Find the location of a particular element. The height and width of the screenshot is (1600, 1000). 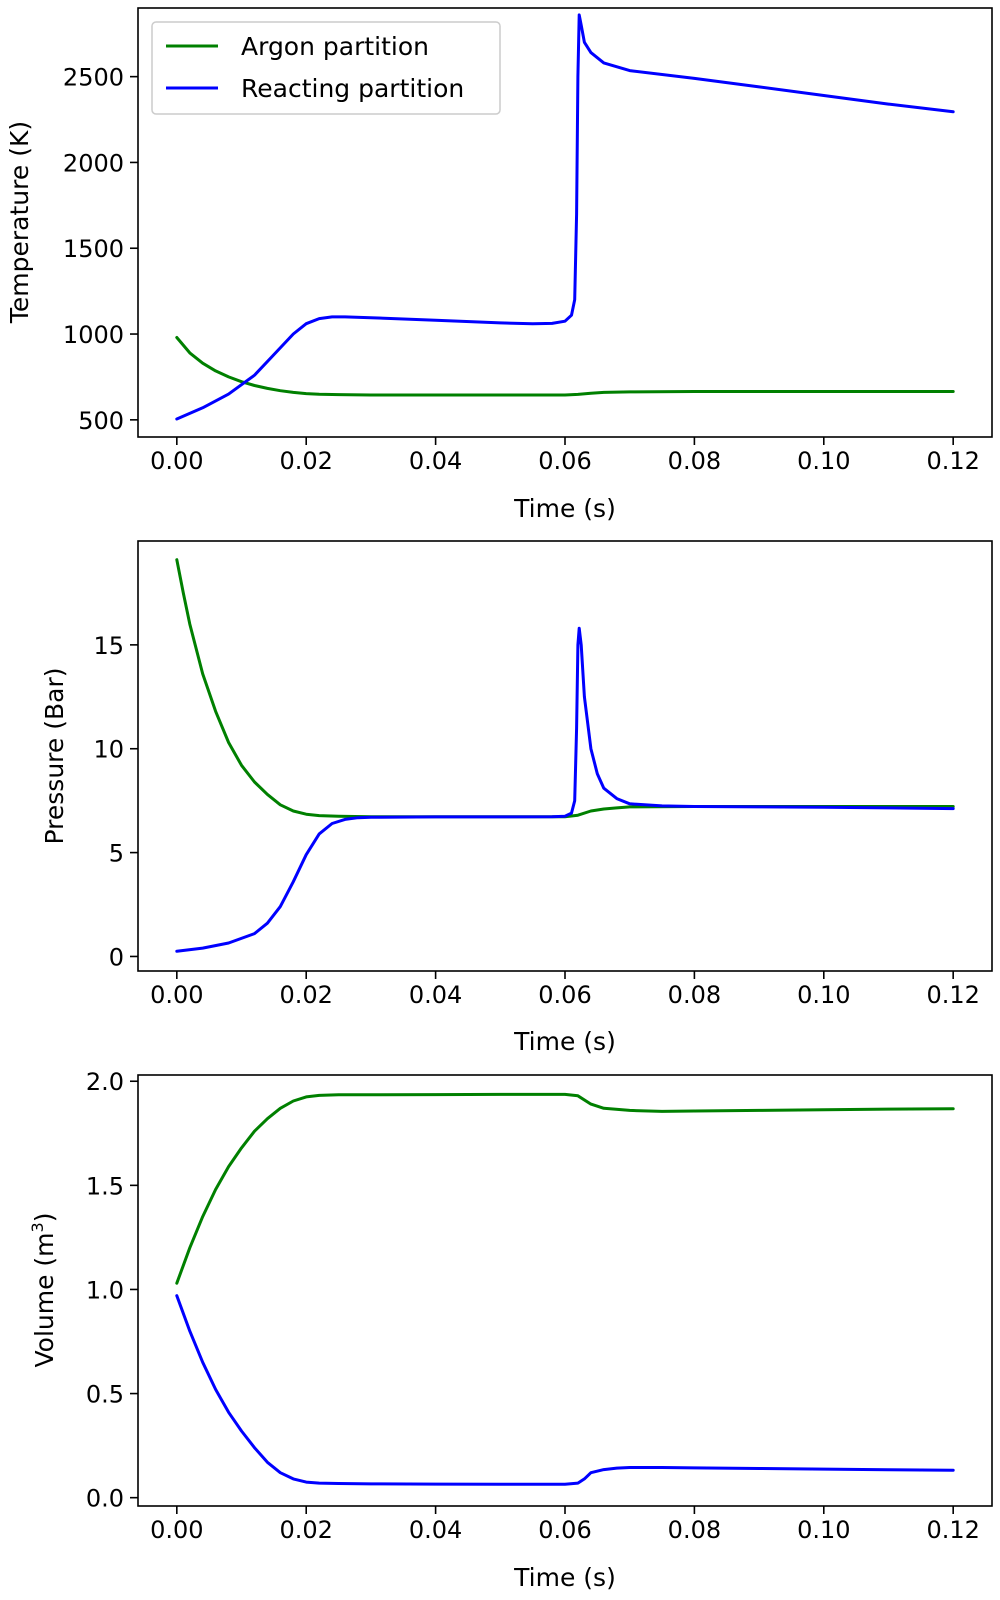

pressure-x-tick-label: 0.00 is located at coordinates (176, 995).